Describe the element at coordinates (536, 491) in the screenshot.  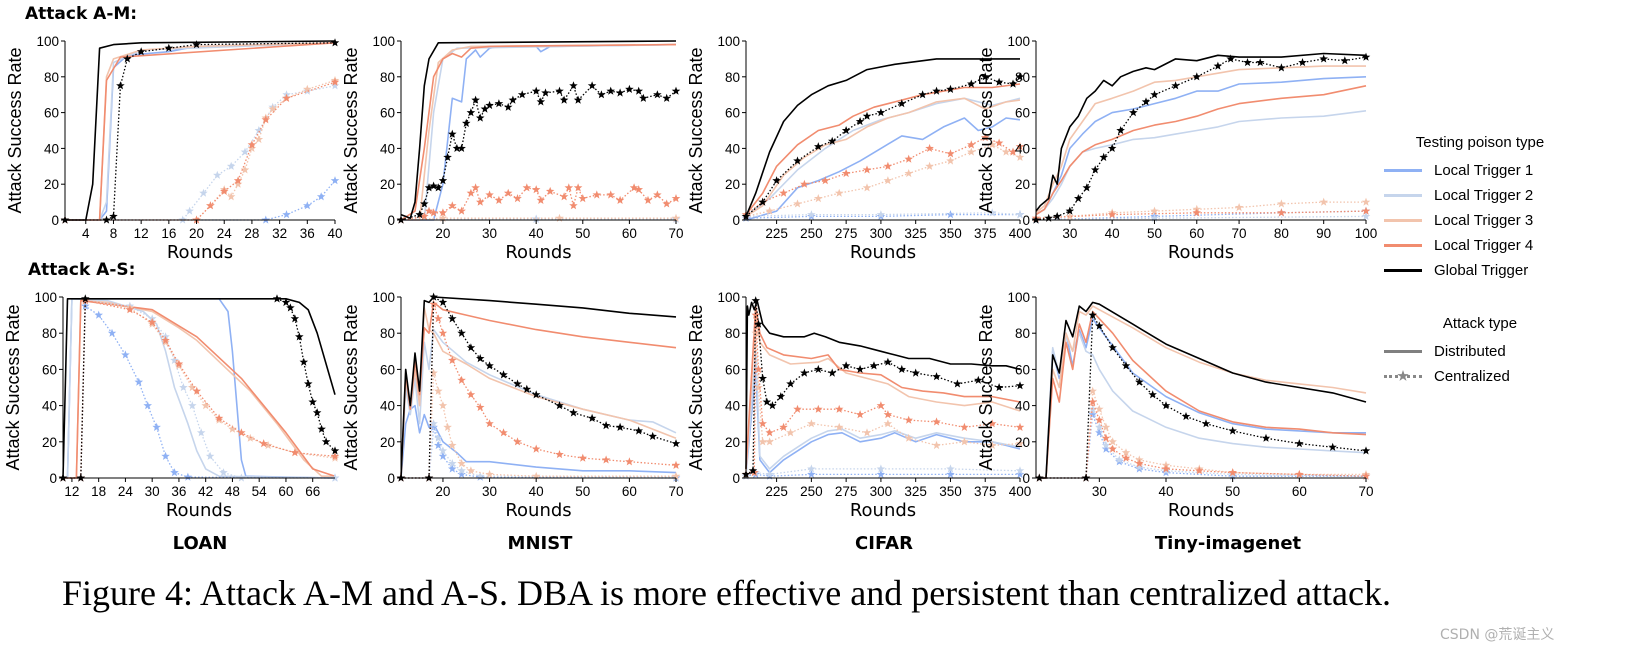
I see `x-tick-label: 40` at that location.